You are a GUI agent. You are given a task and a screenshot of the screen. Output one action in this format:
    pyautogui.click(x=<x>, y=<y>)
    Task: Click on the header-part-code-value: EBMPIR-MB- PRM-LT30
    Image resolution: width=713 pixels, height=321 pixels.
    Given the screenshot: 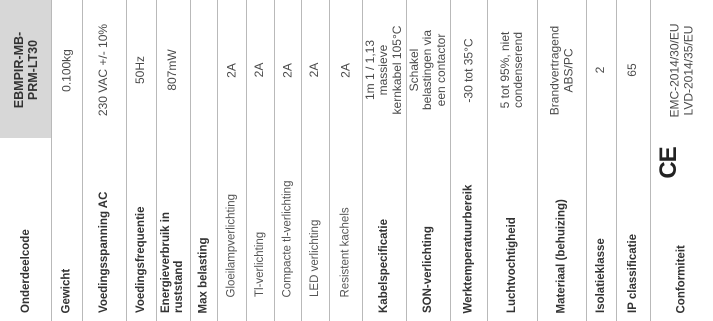 What is the action you would take?
    pyautogui.click(x=25, y=70)
    